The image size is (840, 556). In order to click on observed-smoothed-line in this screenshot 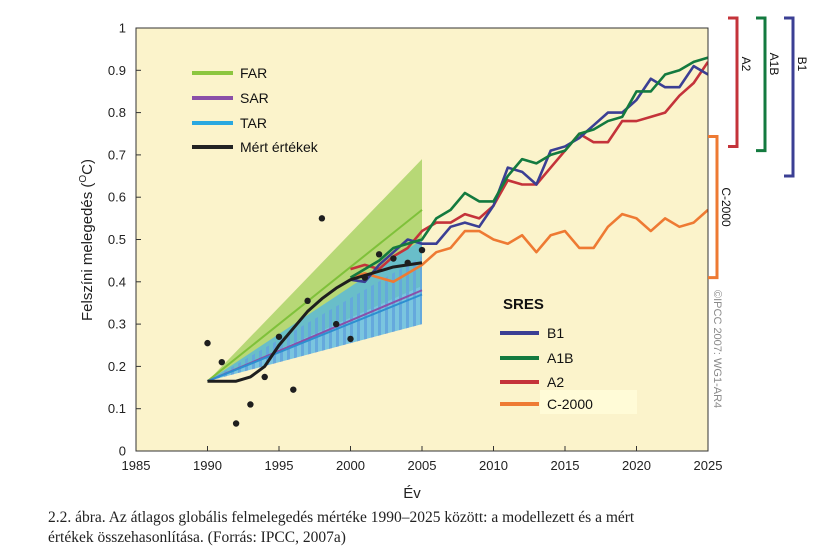, I will do `click(315, 322)`.